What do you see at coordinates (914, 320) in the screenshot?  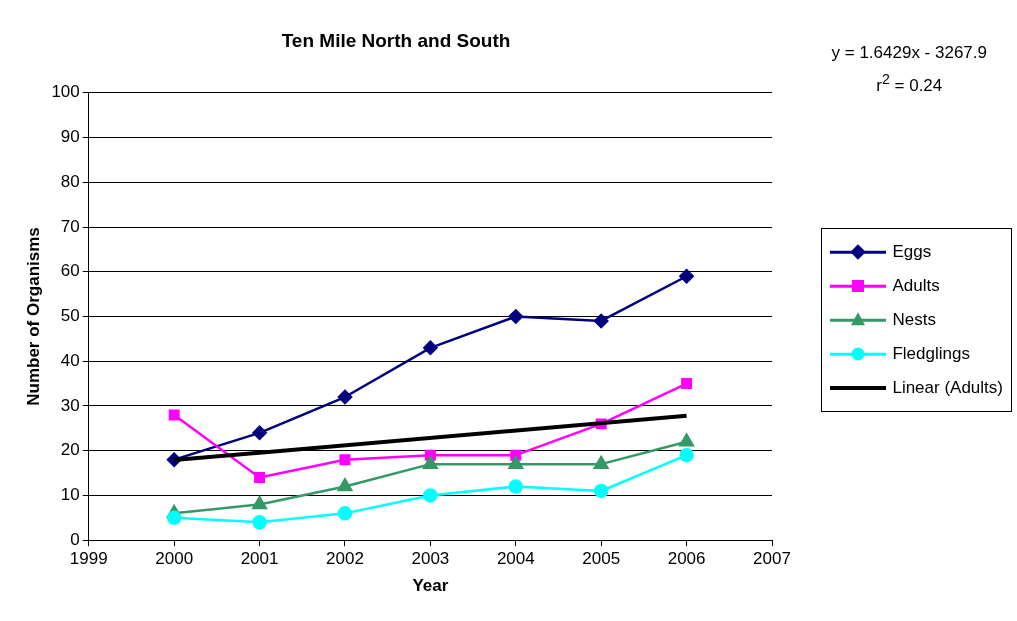 I see `legend-label: Nests` at bounding box center [914, 320].